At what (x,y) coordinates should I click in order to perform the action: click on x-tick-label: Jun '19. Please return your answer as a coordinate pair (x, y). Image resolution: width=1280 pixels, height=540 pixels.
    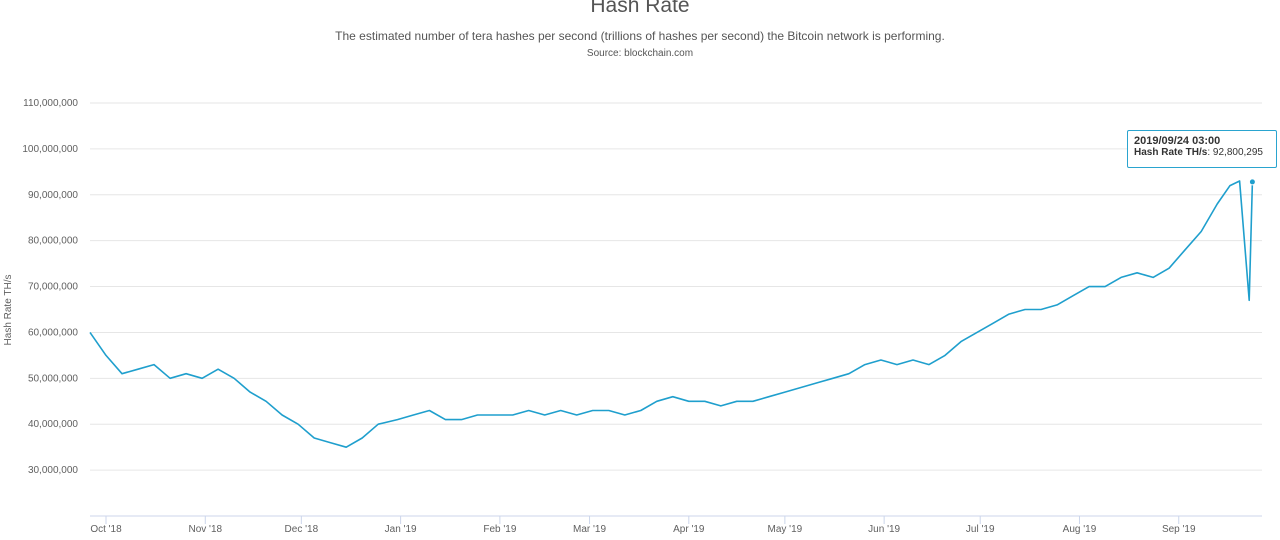
    Looking at the image, I should click on (884, 529).